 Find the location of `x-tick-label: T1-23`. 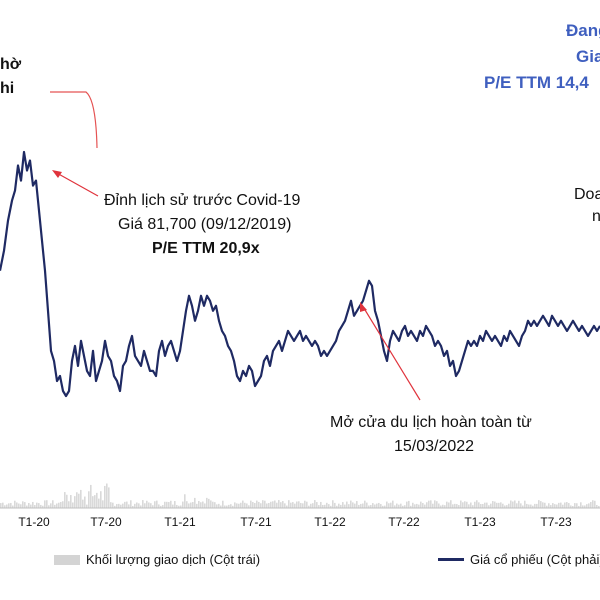

x-tick-label: T1-23 is located at coordinates (480, 522).